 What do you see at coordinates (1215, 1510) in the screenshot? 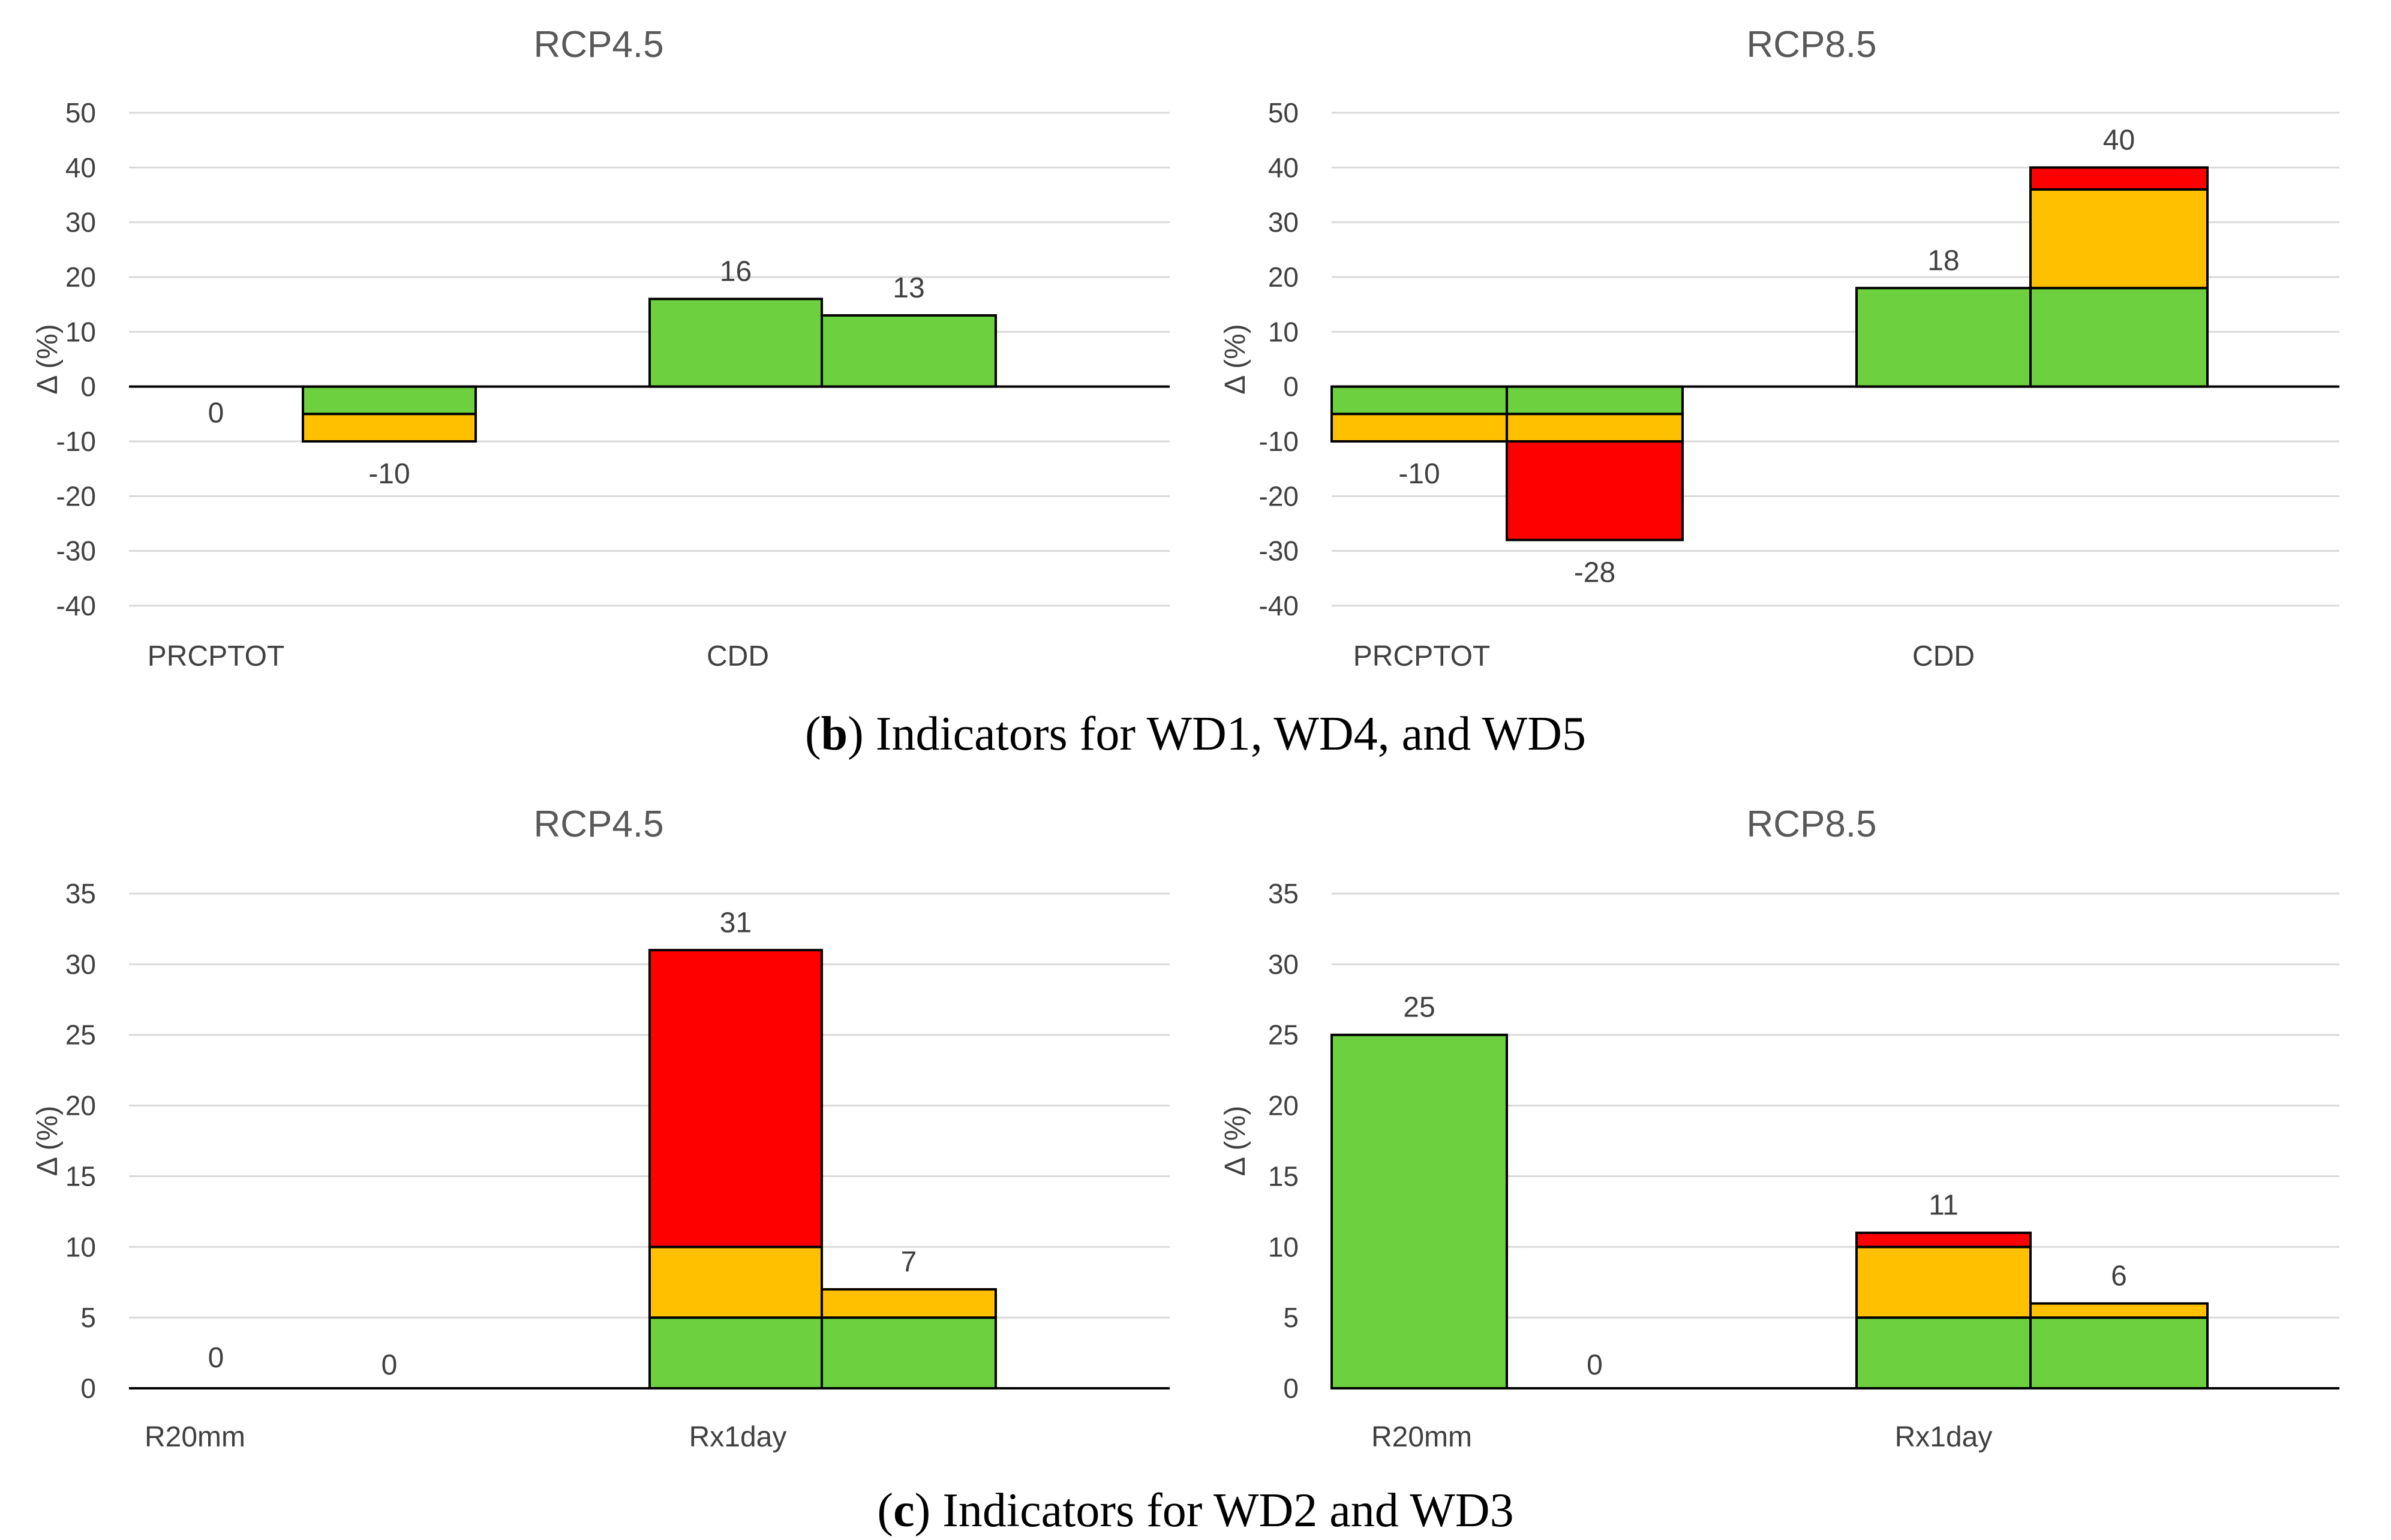
I see `caption-c-text: ) Indicators for WD2 and WD3` at bounding box center [1215, 1510].